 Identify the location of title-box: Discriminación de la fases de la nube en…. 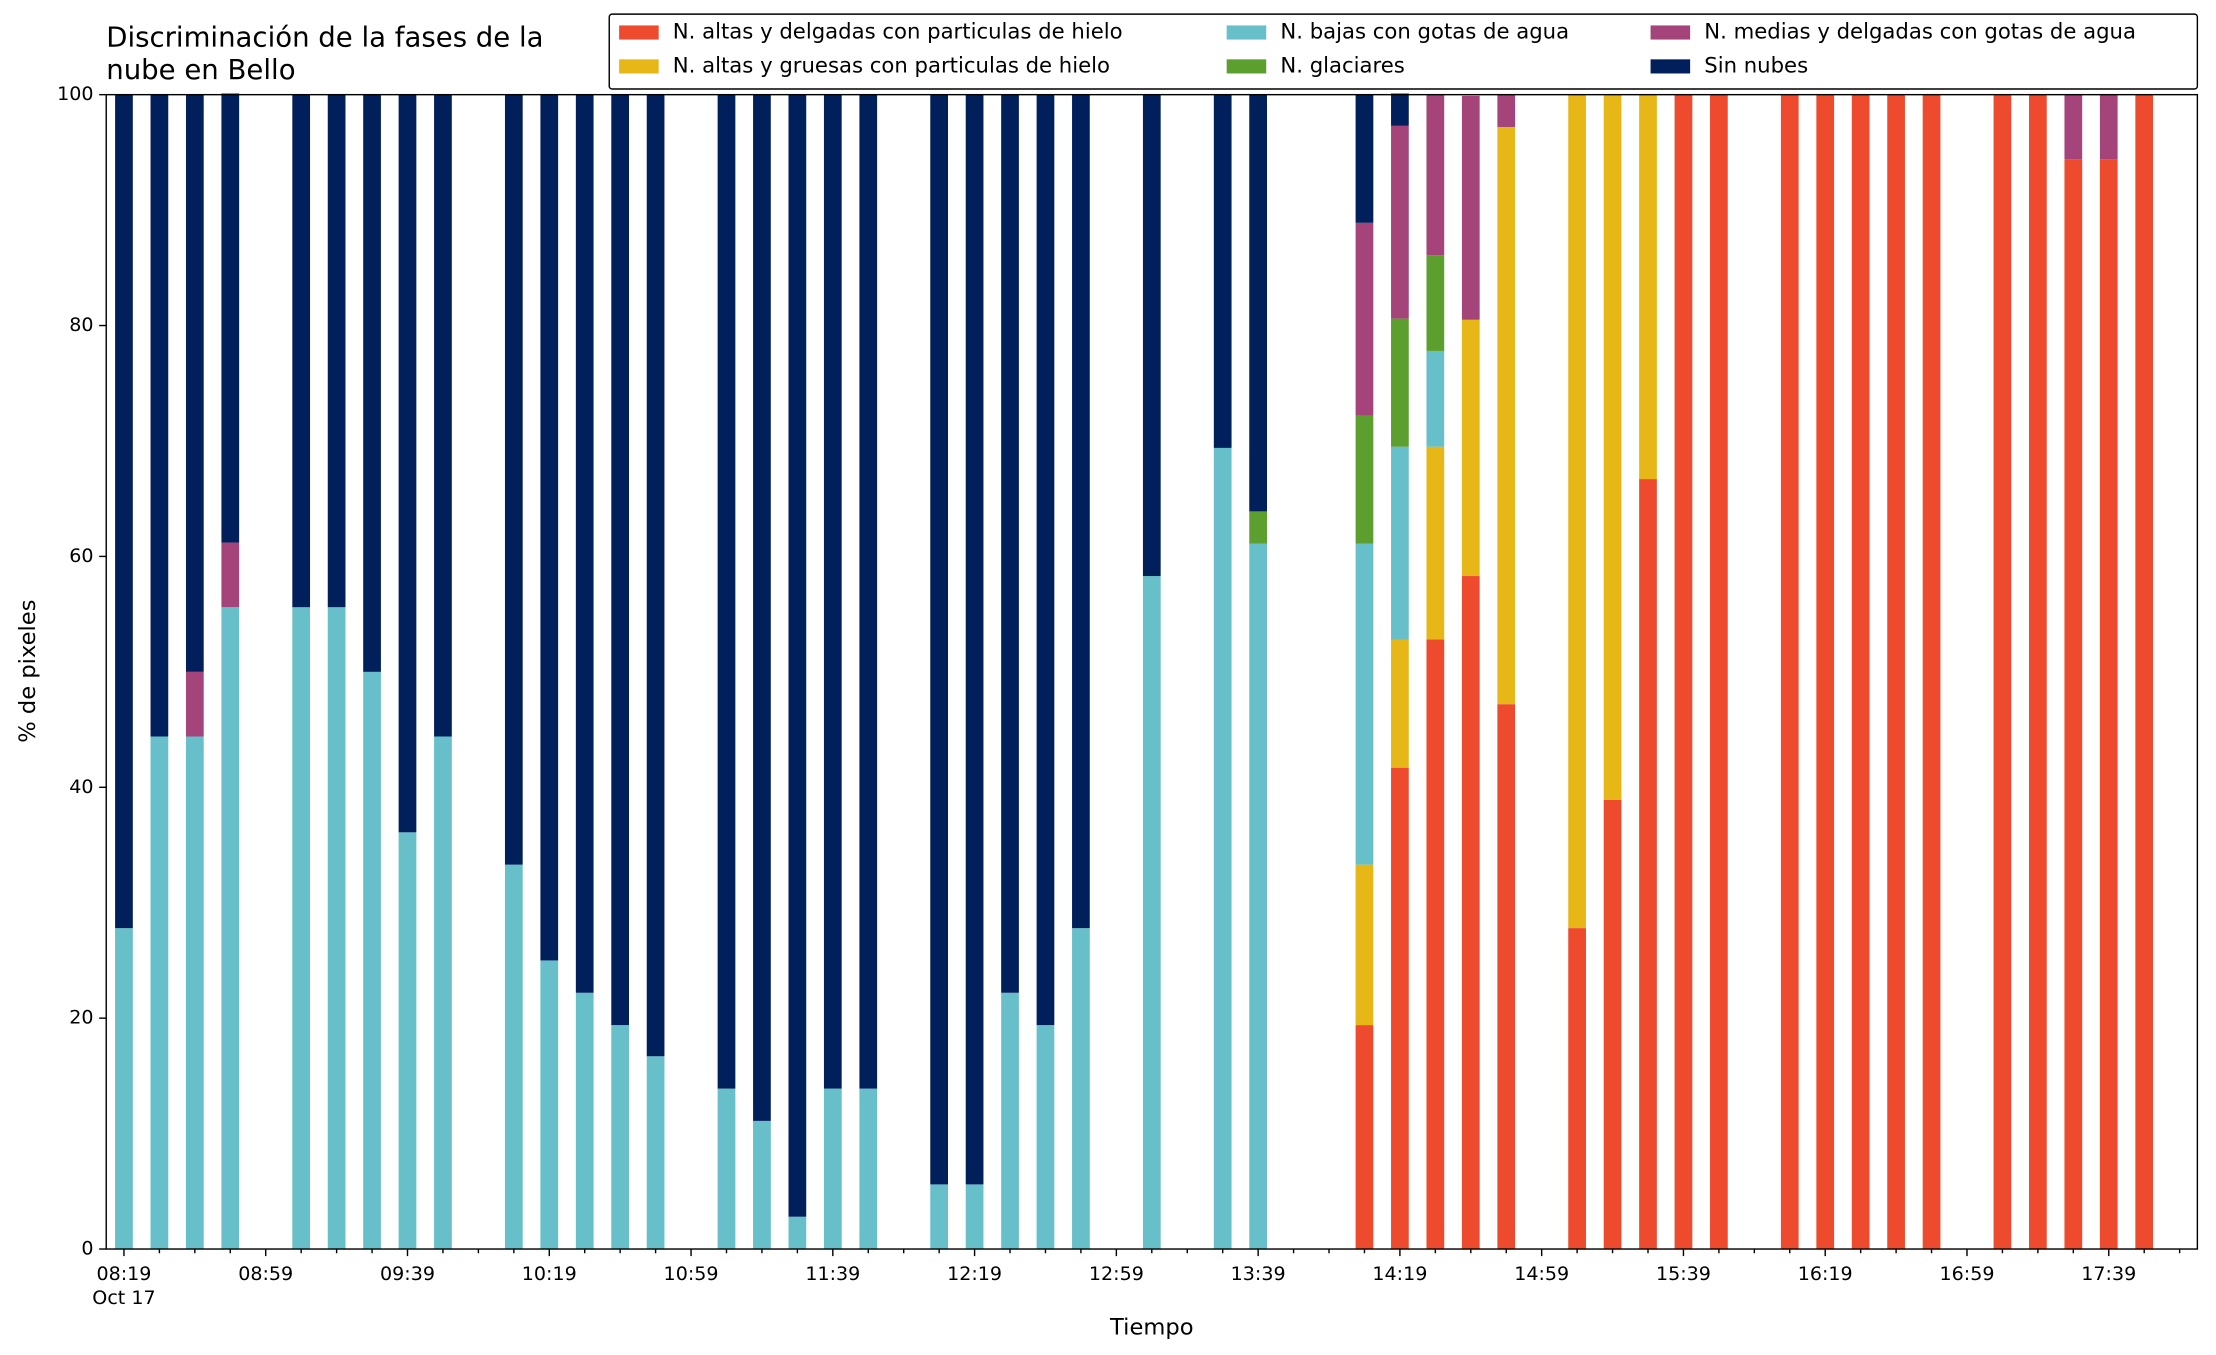
(325, 54).